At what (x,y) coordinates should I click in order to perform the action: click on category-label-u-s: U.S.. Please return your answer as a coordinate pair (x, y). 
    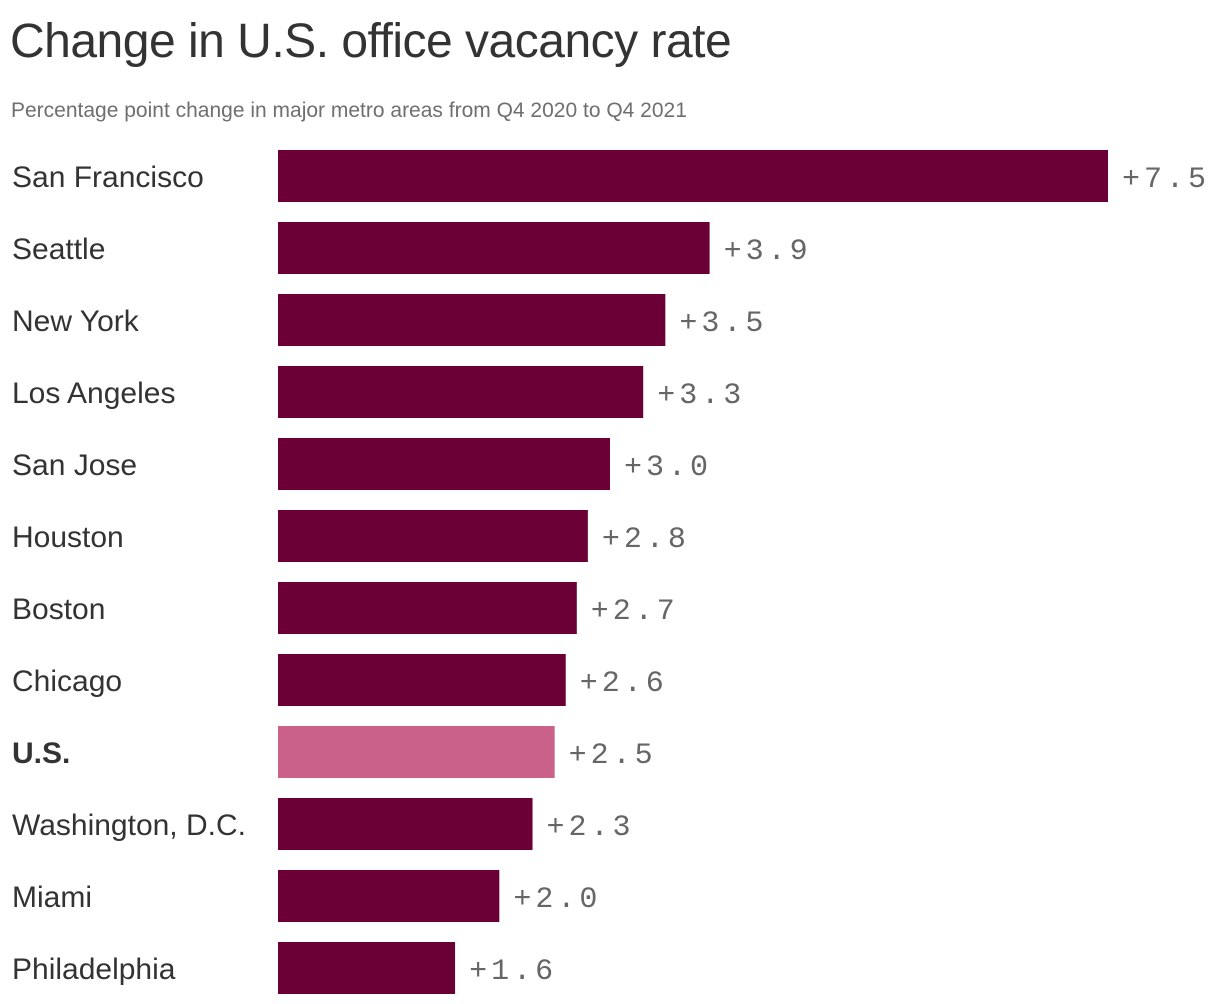
    Looking at the image, I should click on (41, 753).